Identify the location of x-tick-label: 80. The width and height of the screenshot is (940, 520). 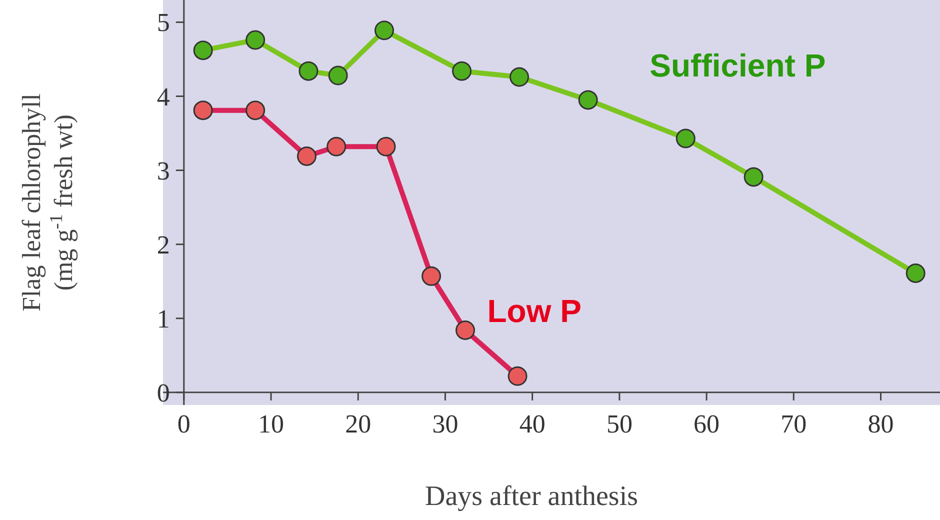
(881, 423).